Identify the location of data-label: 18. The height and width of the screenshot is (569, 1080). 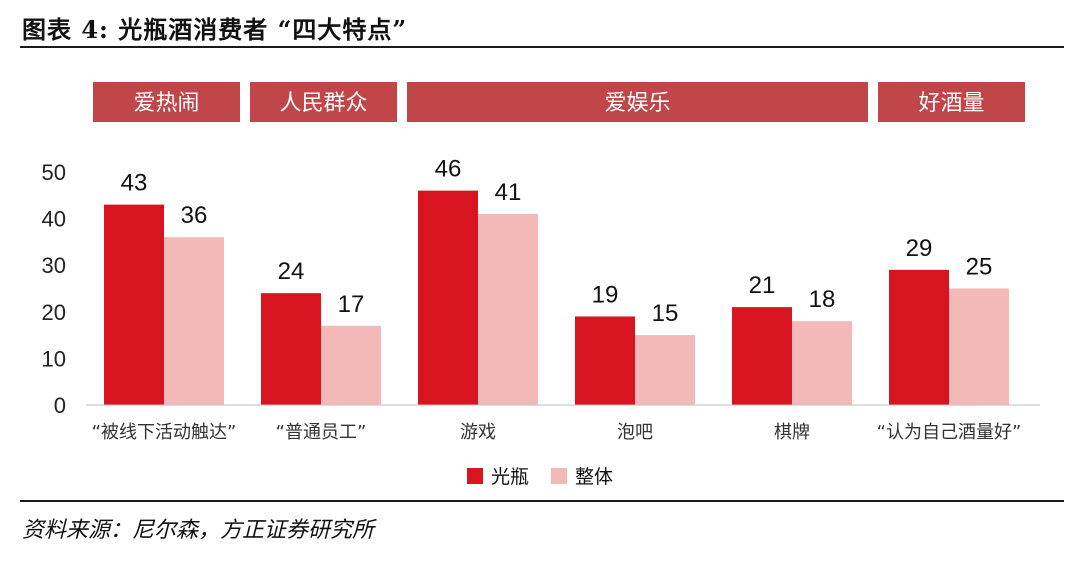
(822, 299).